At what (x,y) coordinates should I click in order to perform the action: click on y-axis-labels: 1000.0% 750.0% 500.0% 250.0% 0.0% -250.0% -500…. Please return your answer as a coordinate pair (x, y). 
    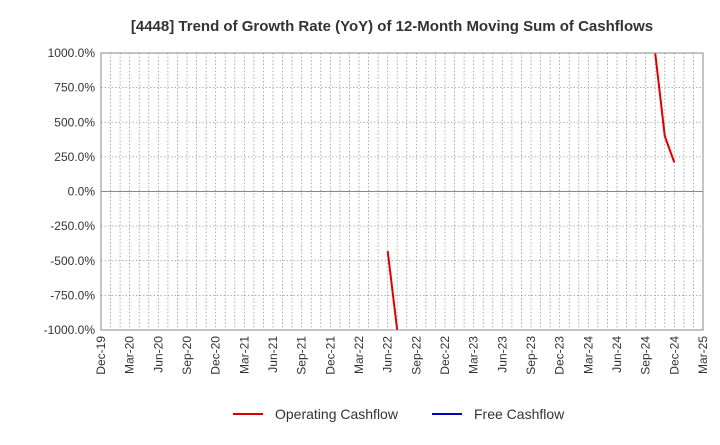
    Looking at the image, I should click on (70, 191).